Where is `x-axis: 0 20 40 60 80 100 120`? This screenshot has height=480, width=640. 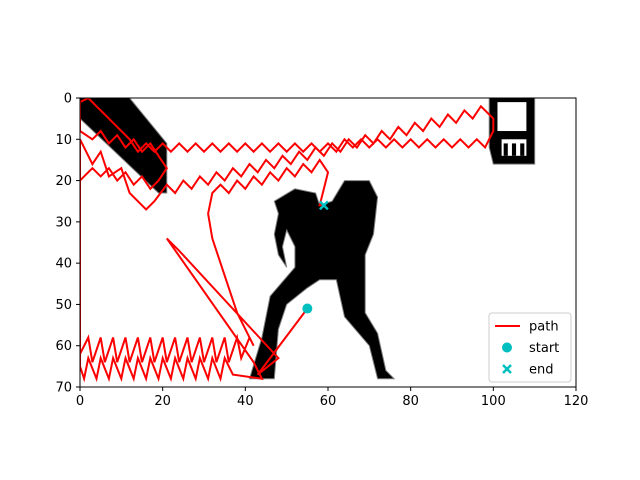 x-axis: 0 20 40 60 80 100 120 is located at coordinates (332, 398).